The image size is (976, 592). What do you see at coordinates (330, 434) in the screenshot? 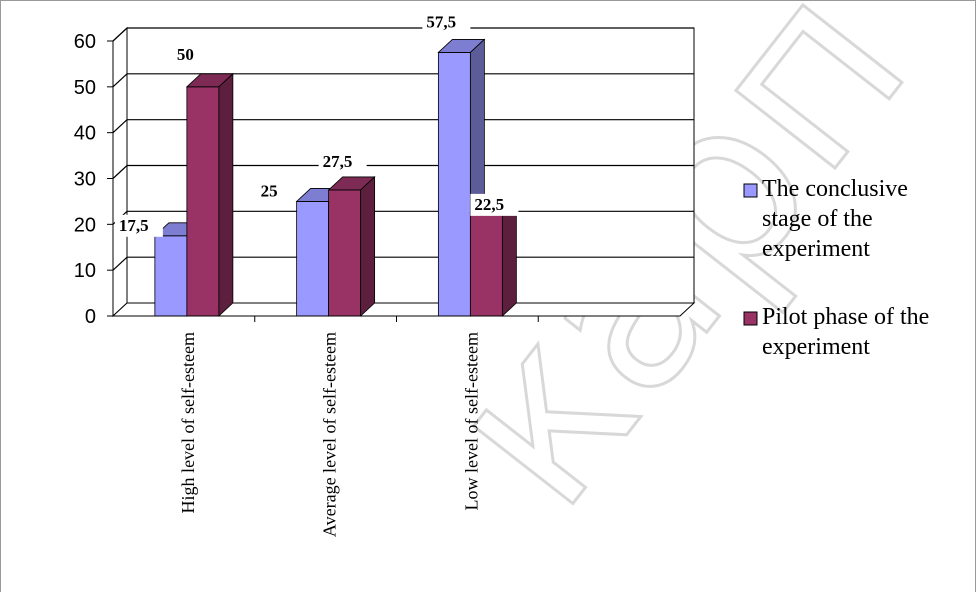
I see `x-category-label: Average level of self-esteem` at bounding box center [330, 434].